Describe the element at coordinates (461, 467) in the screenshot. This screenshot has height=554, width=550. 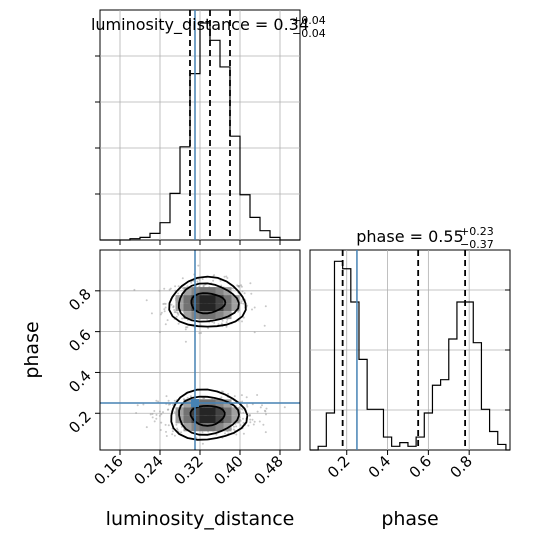
I see `hist-phase-xtick-label-3: 0.8` at that location.